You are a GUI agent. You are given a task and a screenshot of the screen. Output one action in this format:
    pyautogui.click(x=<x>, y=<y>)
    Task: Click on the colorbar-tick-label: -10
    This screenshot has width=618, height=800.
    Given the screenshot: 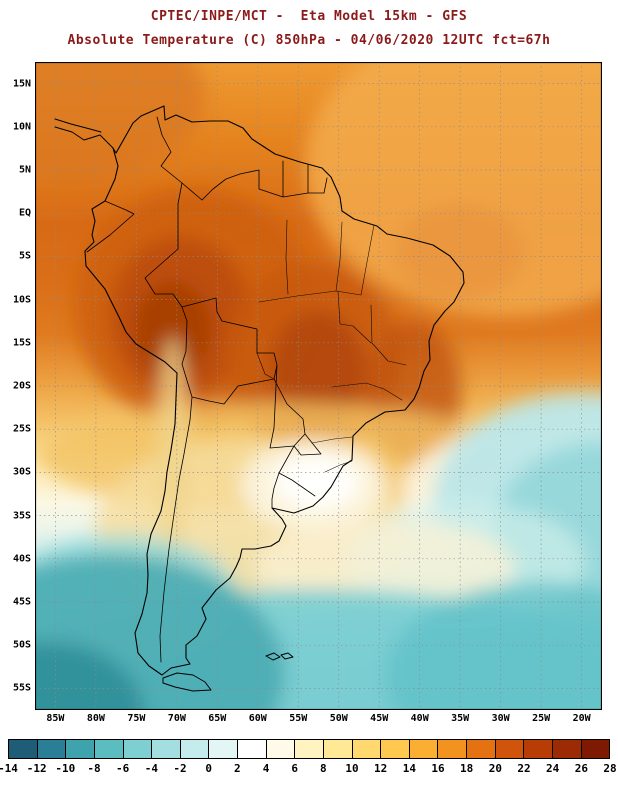 What is the action you would take?
    pyautogui.click(x=65, y=768)
    